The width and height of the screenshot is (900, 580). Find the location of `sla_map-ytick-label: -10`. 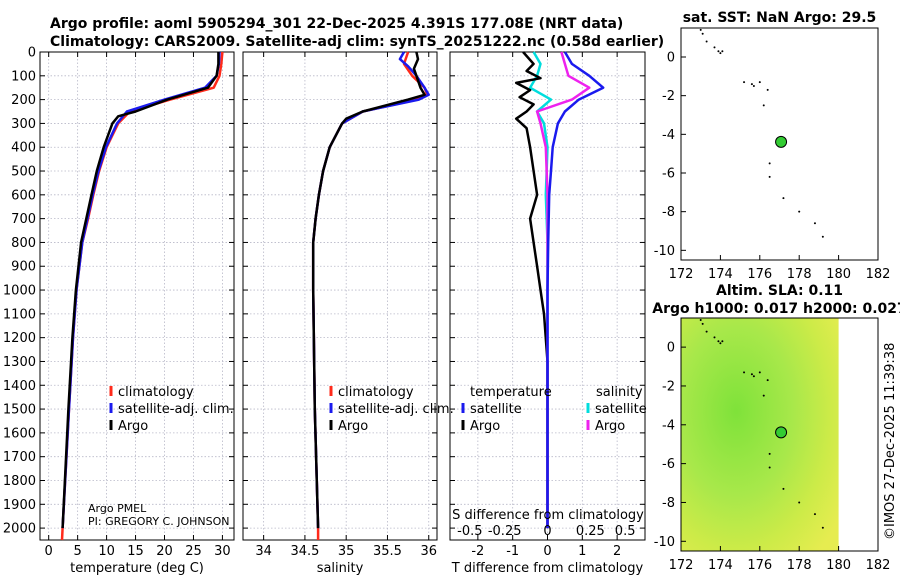

sla_map-ytick-label: -10 is located at coordinates (664, 542).